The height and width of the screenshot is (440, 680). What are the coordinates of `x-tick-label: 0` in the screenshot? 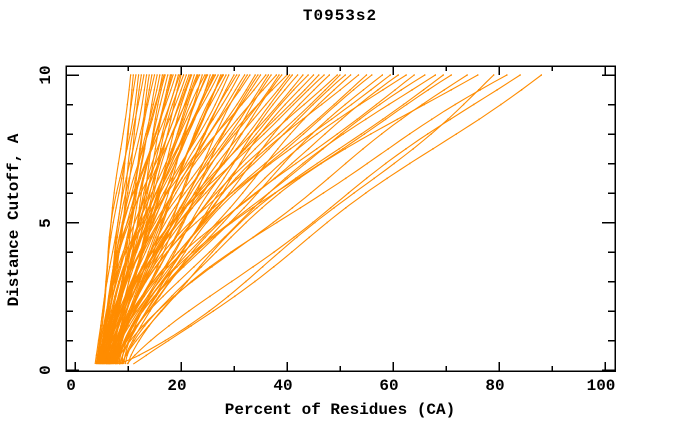 It's located at (71, 386).